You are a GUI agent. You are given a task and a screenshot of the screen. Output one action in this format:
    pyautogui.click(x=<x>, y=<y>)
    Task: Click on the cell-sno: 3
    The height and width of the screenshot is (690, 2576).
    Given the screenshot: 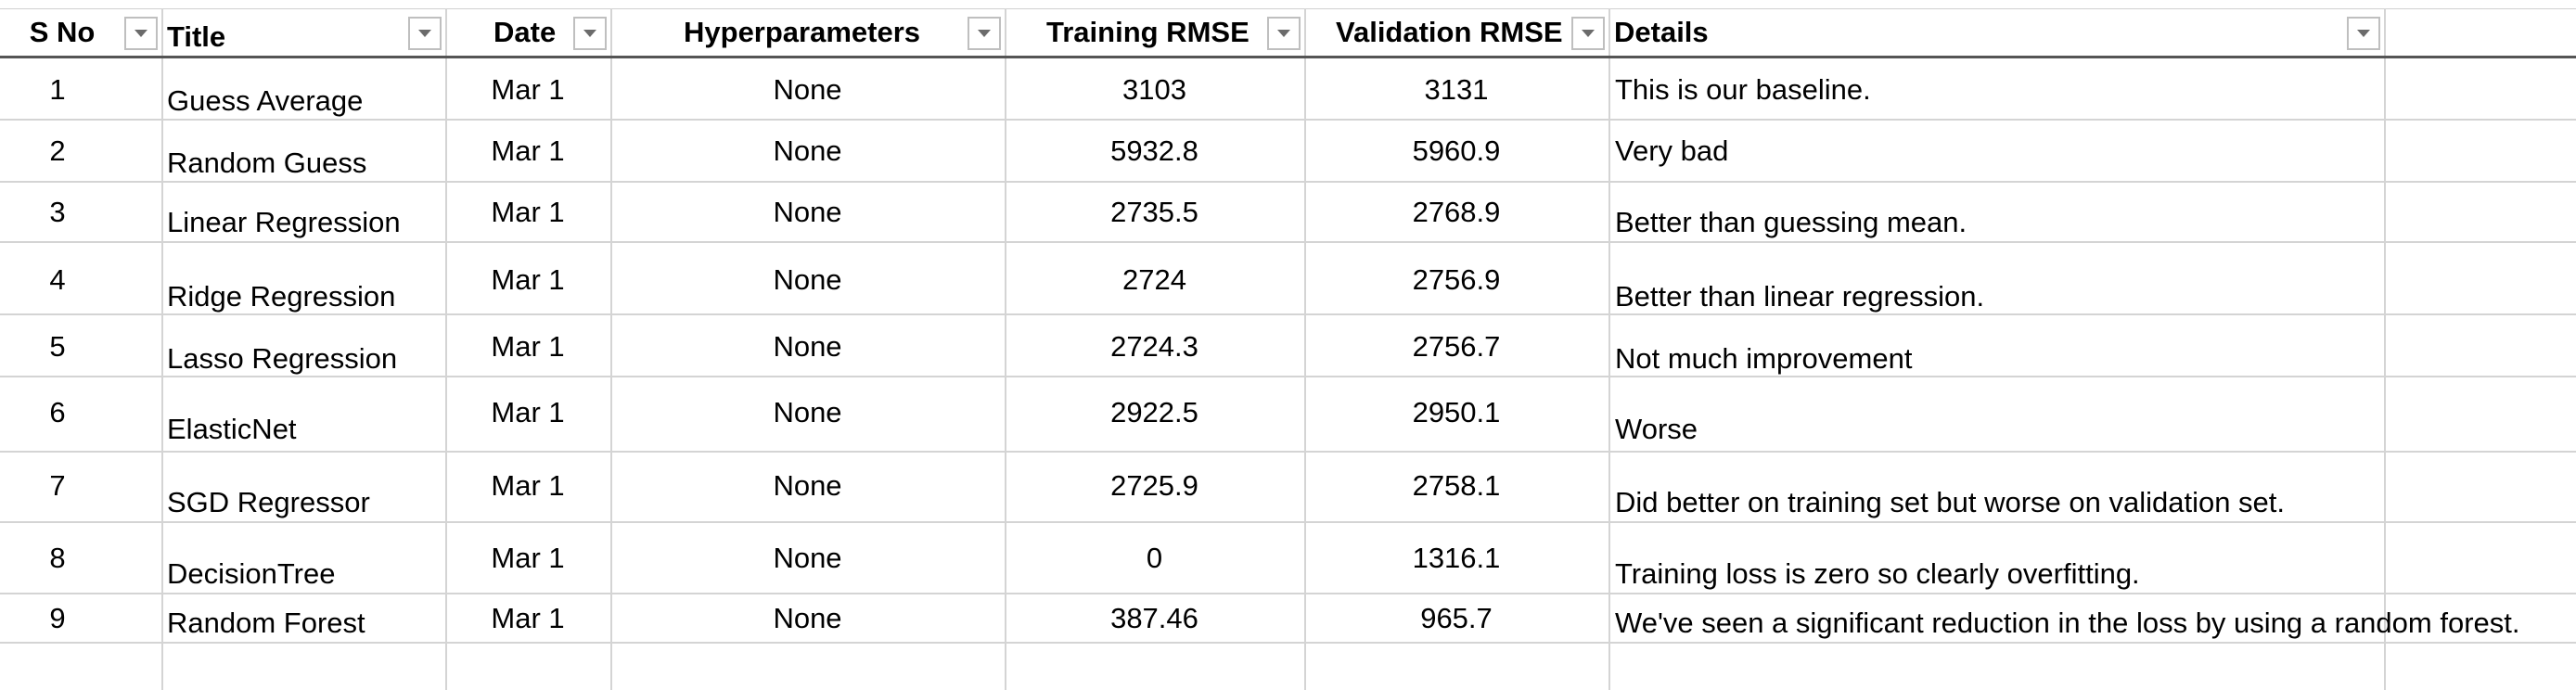 What is the action you would take?
    pyautogui.click(x=57, y=212)
    